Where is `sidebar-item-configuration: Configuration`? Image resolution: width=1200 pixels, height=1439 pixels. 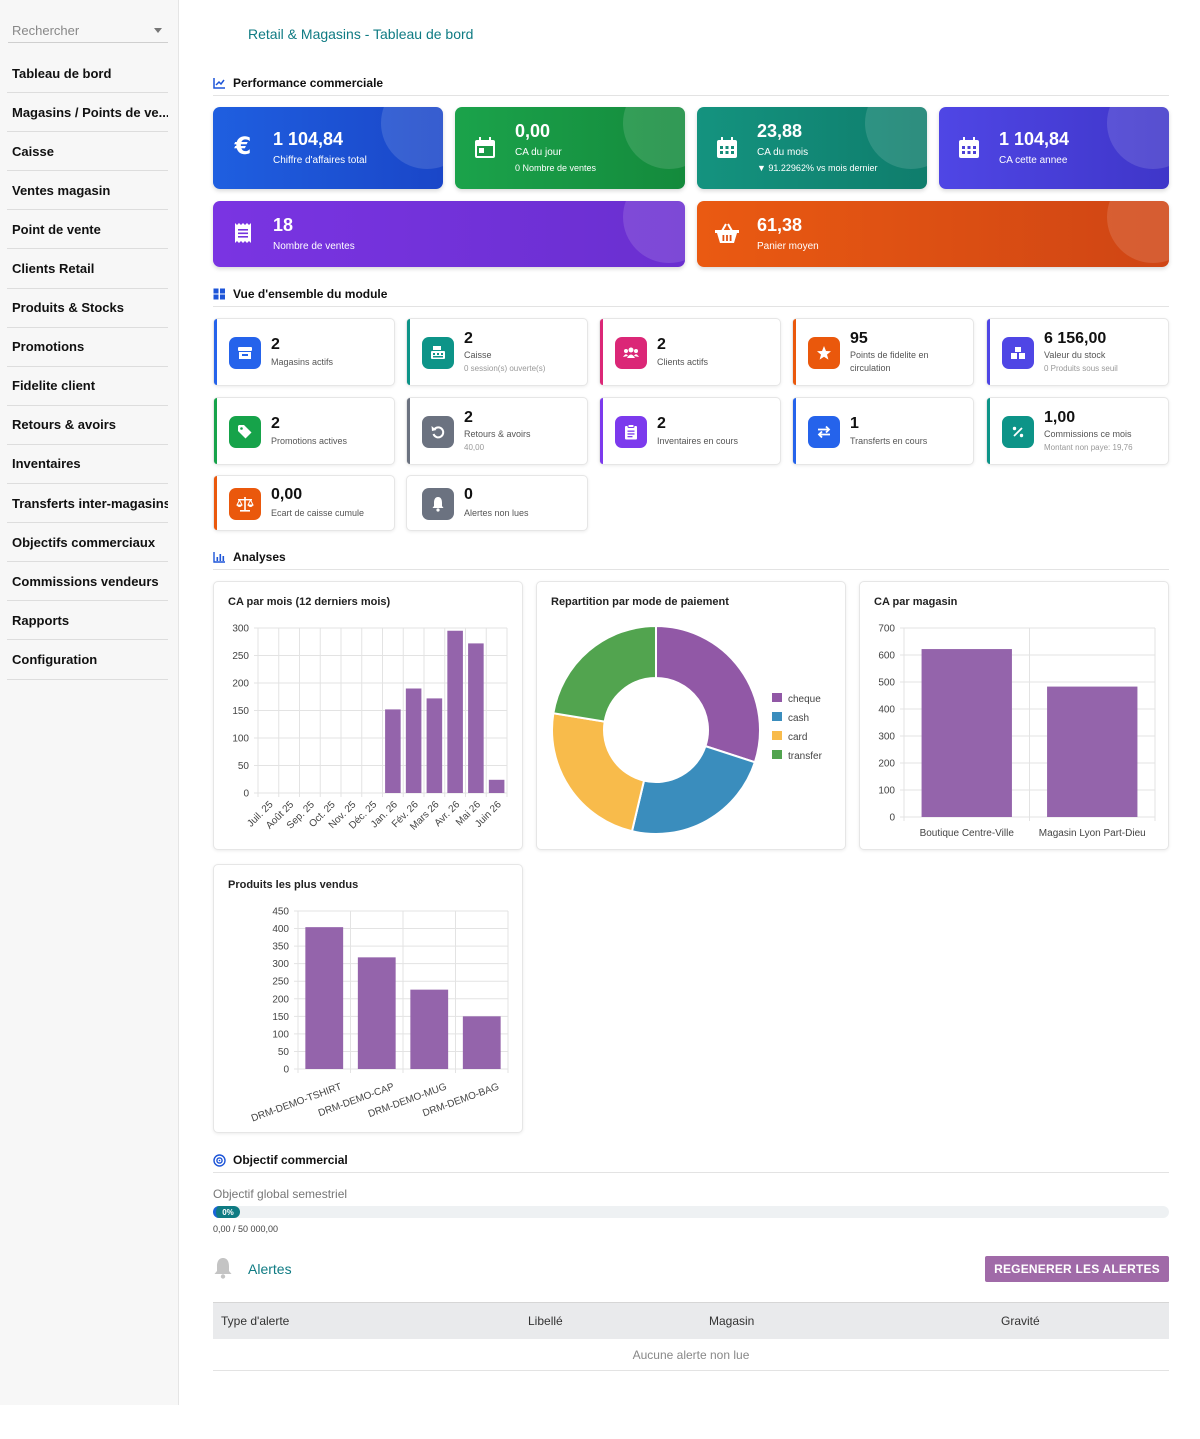
sidebar-item-configuration: Configuration is located at coordinates (87, 660).